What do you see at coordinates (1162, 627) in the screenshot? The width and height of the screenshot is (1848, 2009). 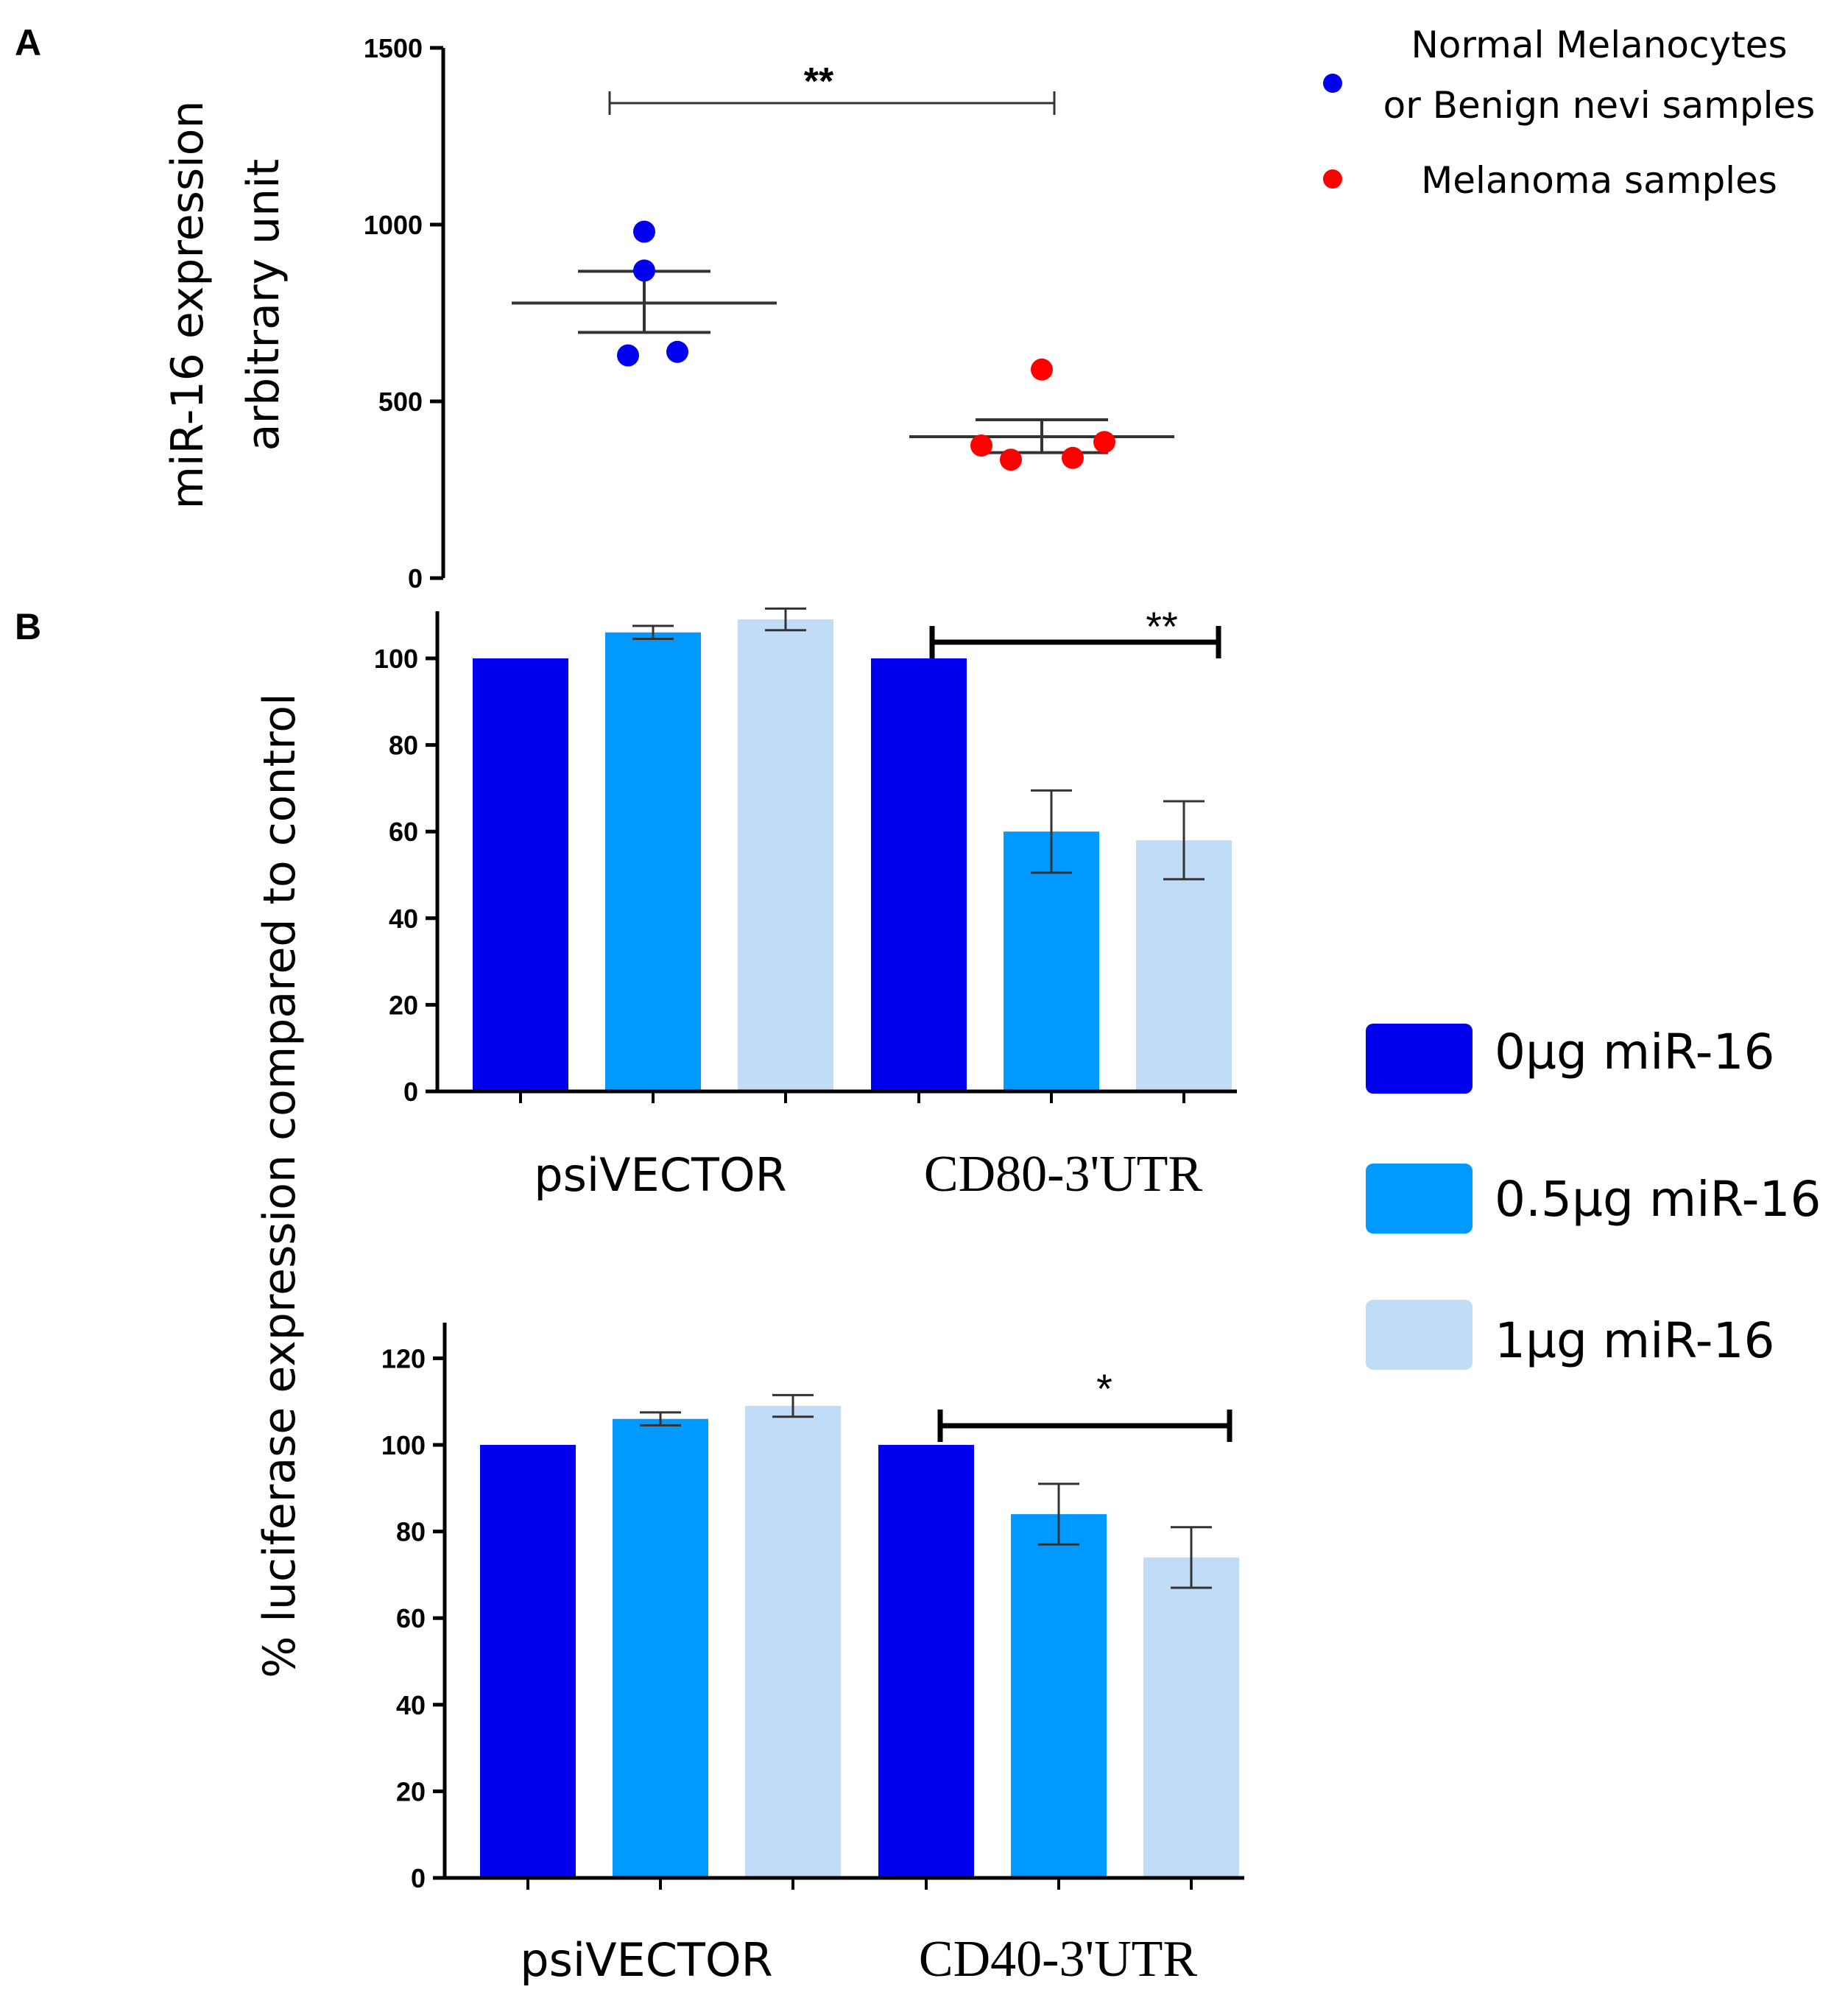 I see `bar-sig-label: **` at bounding box center [1162, 627].